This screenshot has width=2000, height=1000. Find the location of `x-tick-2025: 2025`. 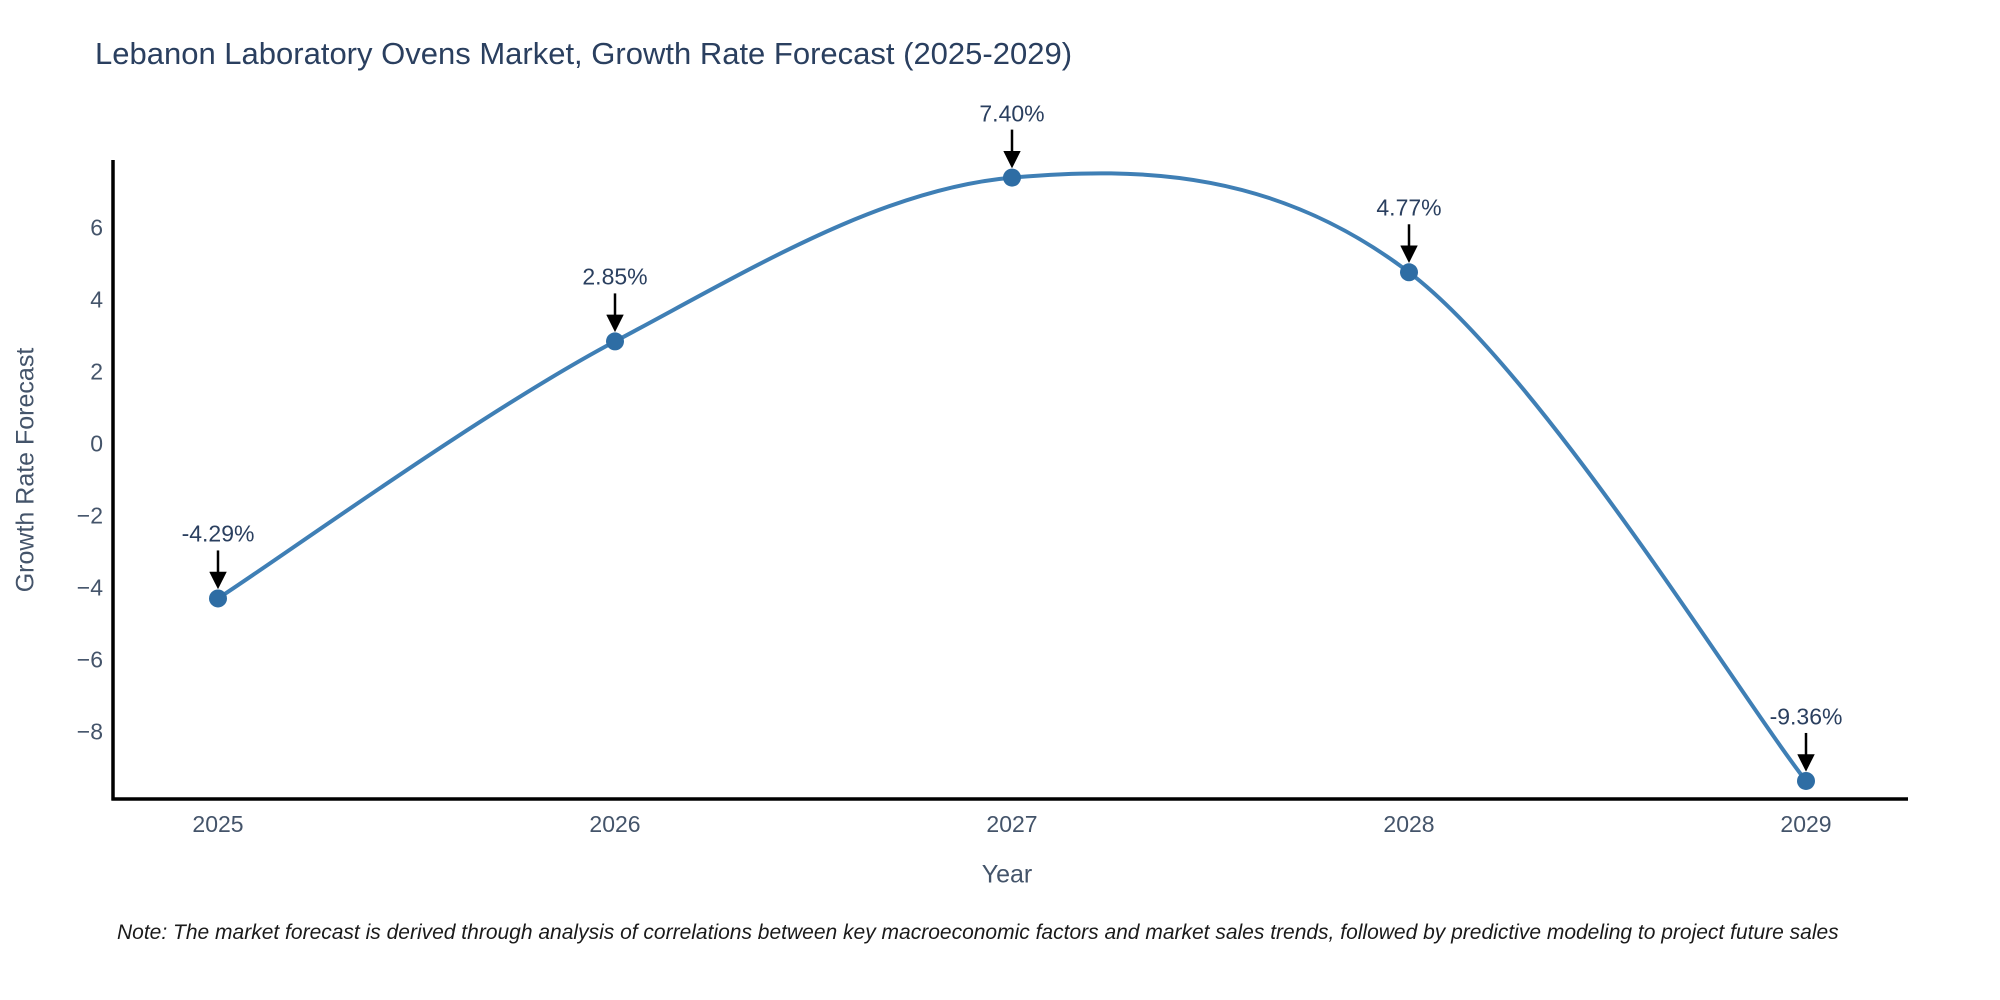

x-tick-2025: 2025 is located at coordinates (218, 824).